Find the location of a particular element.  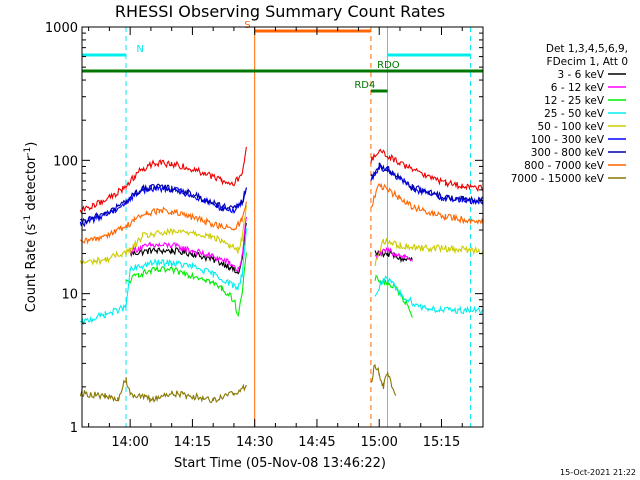

footer-date: 15-Oct-2021 21:22 is located at coordinates (598, 472).